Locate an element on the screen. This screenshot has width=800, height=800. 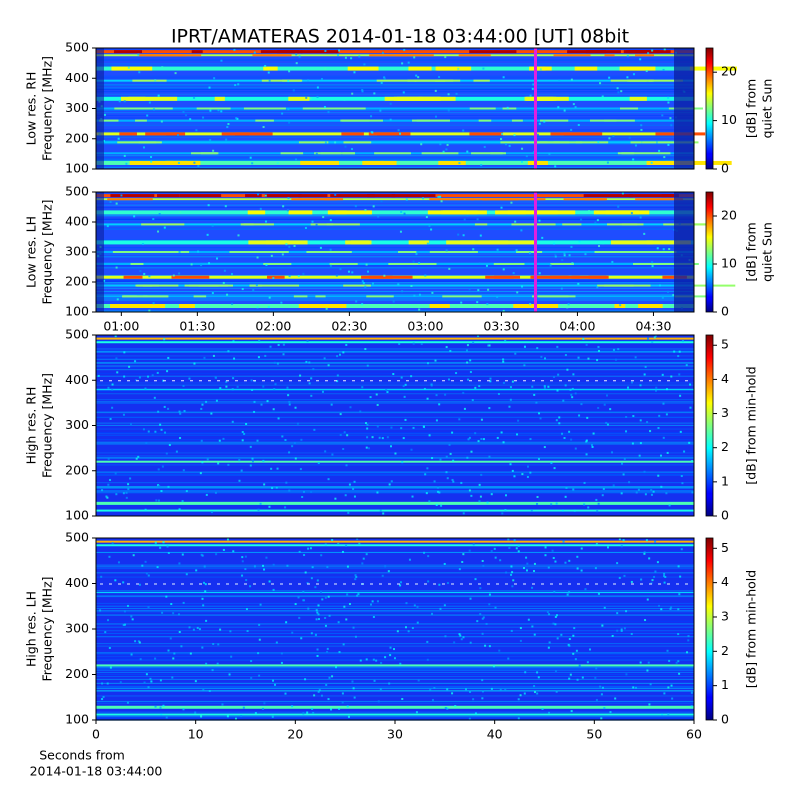
x-axis-label: Seconds from is located at coordinates (82, 755).